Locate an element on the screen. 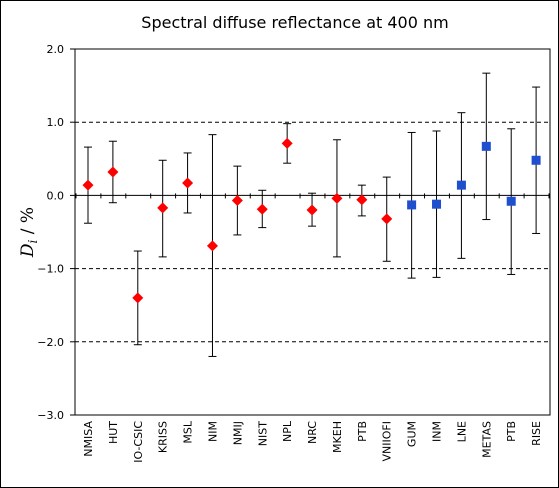 The width and height of the screenshot is (559, 488). y-tick-label: 2.0 is located at coordinates (56, 49).